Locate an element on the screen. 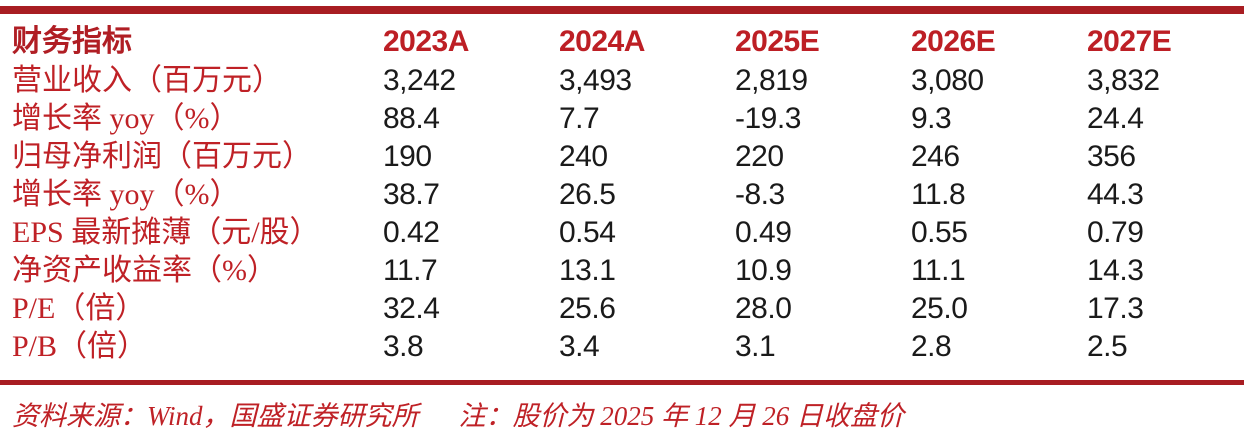  cell-value: 3.1 is located at coordinates (755, 346).